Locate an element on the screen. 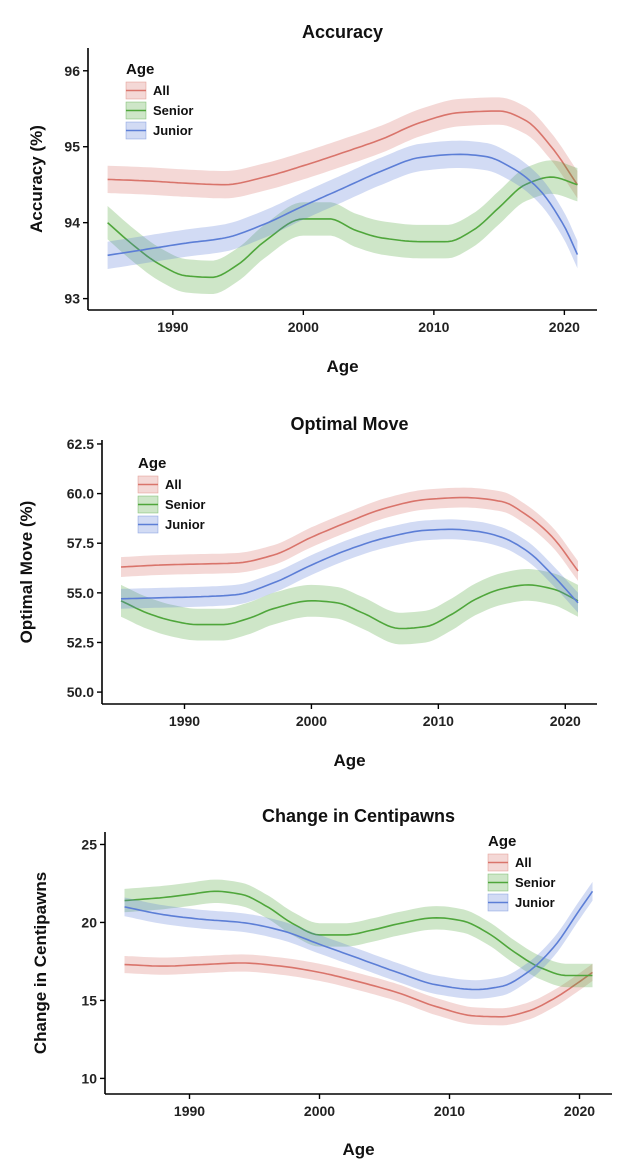  y-tick-label: 93 is located at coordinates (72, 299).